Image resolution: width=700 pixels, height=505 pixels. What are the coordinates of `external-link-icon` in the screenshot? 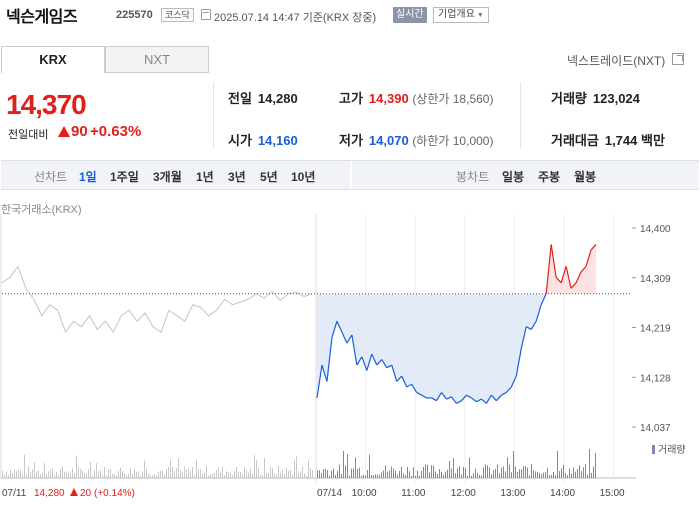 It's located at (678, 59).